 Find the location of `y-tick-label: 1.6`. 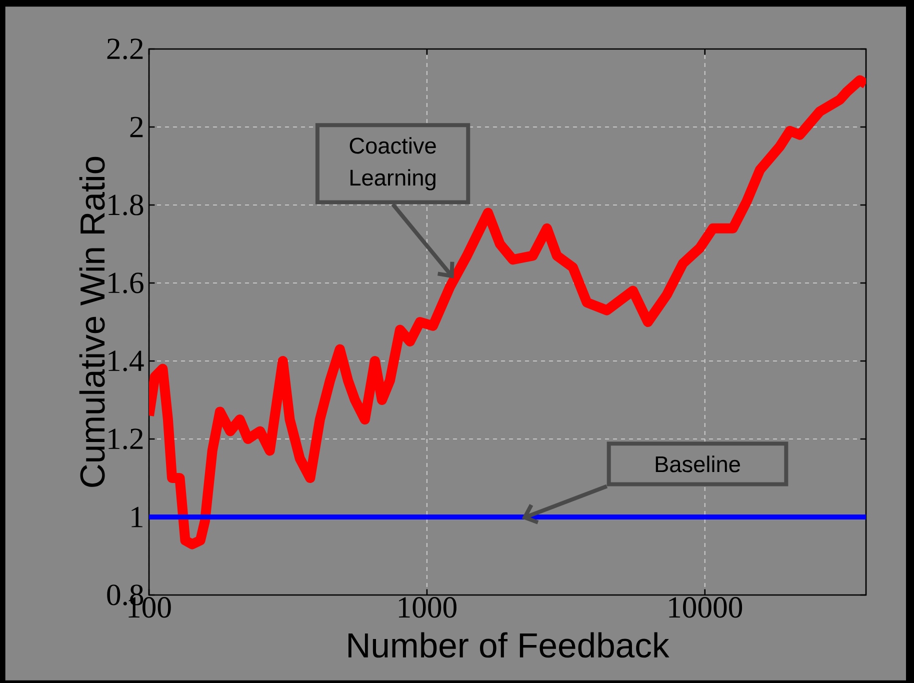

y-tick-label: 1.6 is located at coordinates (126, 283).